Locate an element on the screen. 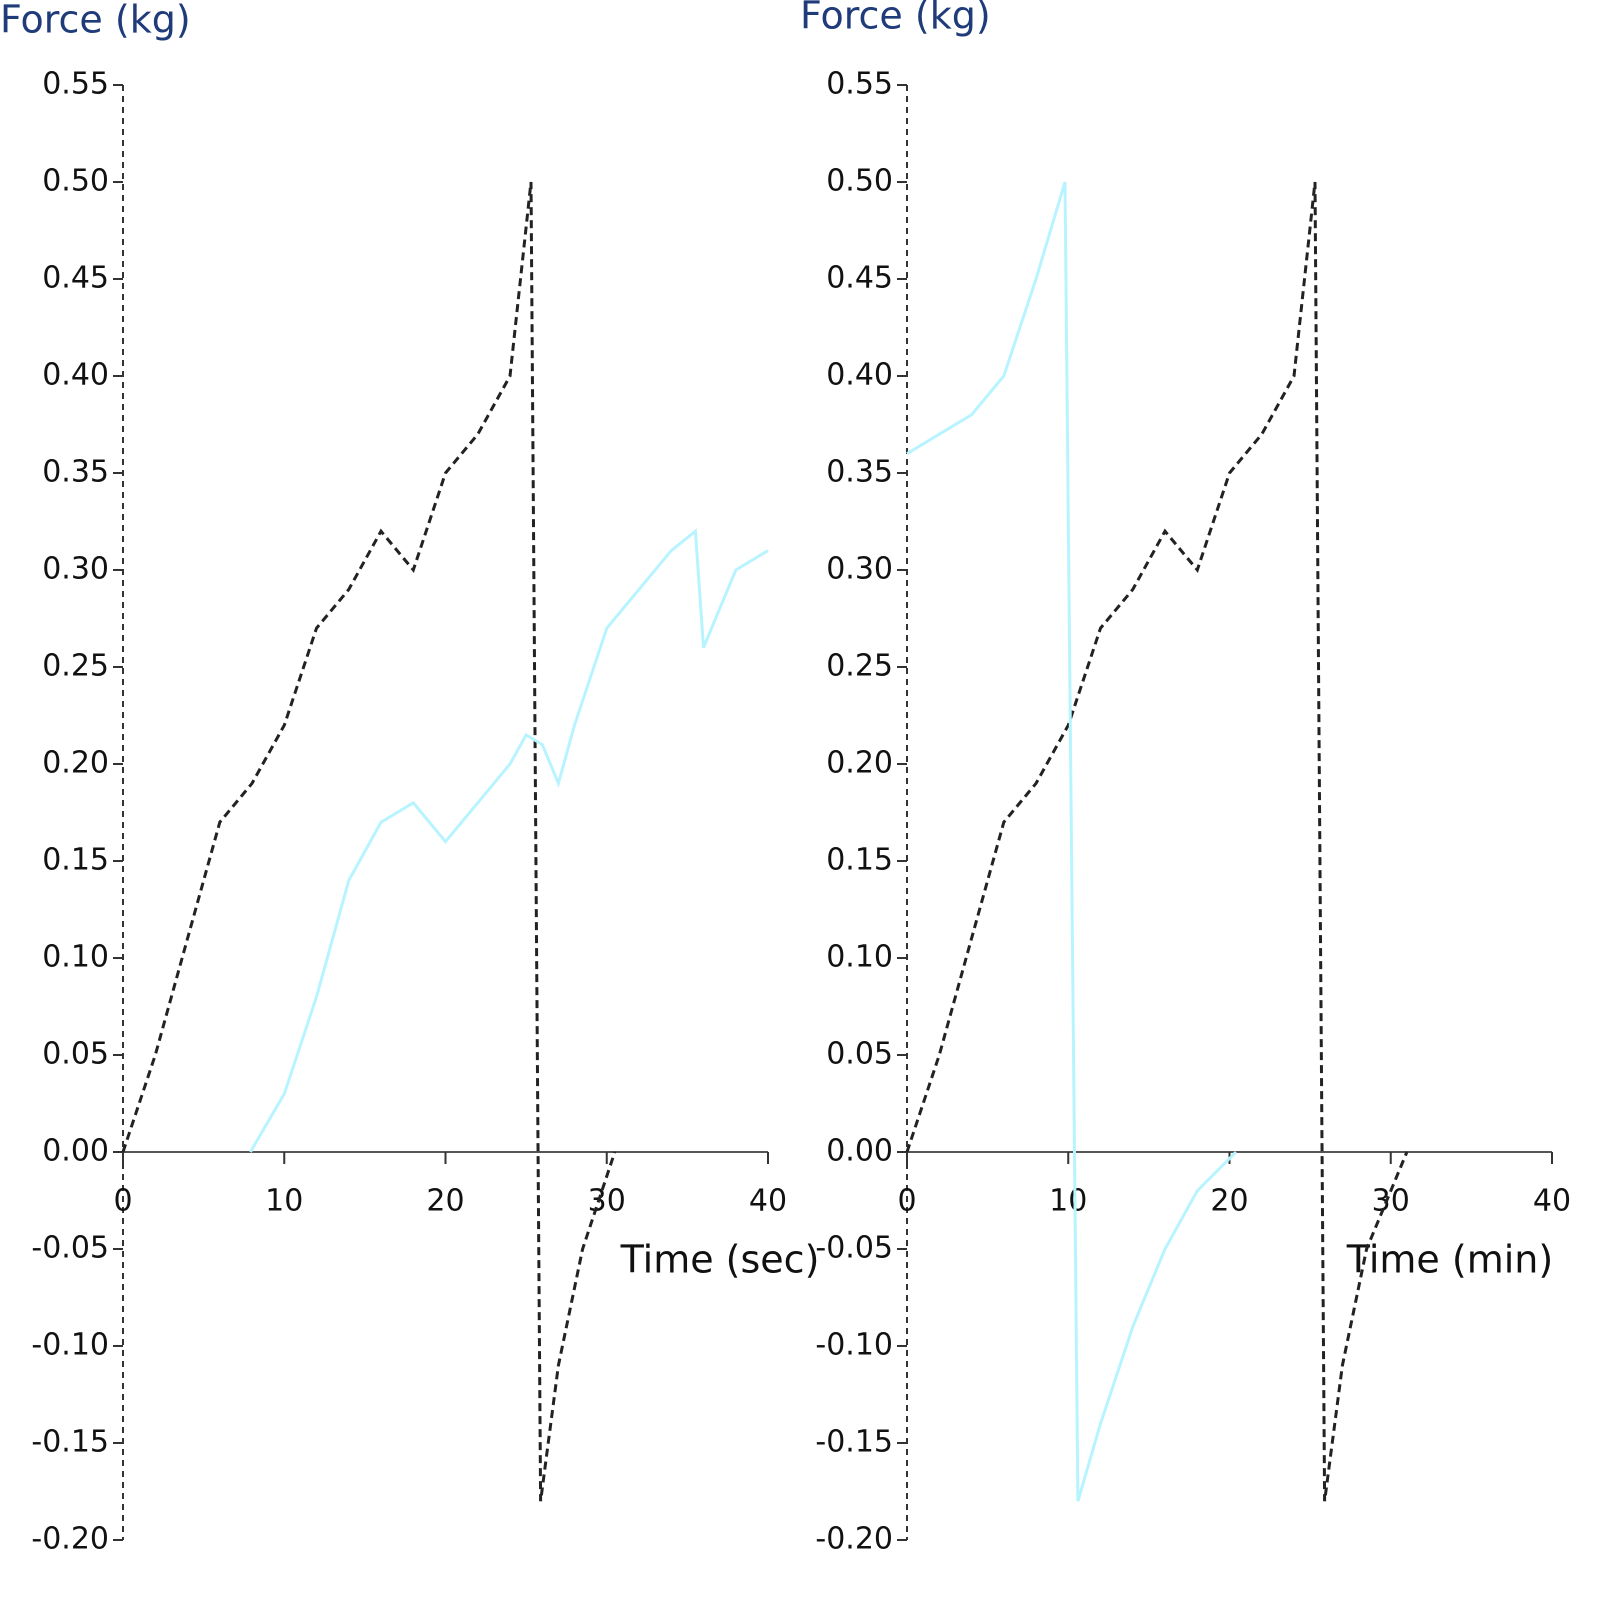  x-axis-title: Time (min) is located at coordinates (1449, 1260).